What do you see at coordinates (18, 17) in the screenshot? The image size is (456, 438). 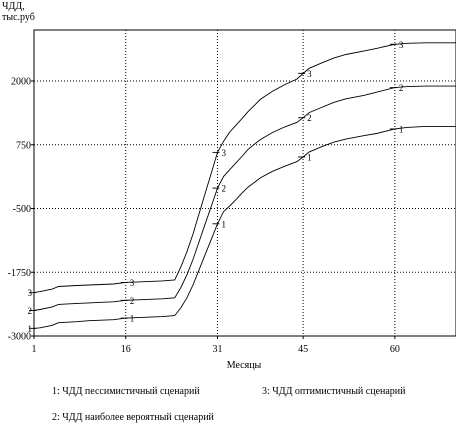 I see `y-axis-label-line-2: тыс.руб` at bounding box center [18, 17].